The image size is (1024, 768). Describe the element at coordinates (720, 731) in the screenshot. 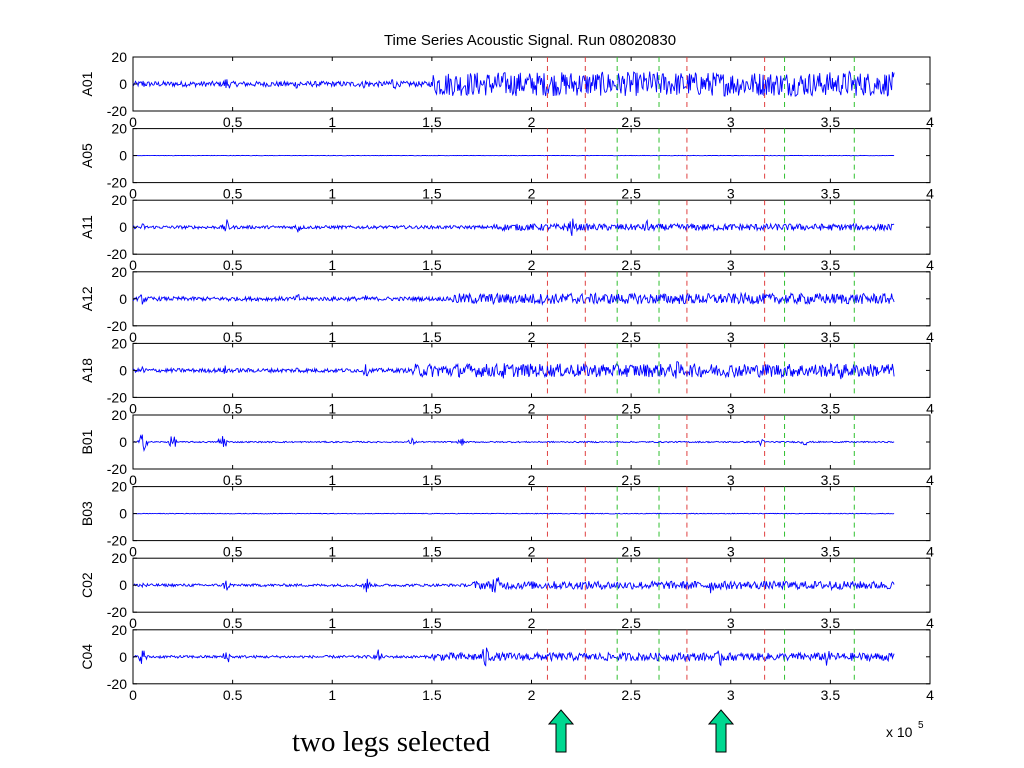

I see `selection-arrow-icon` at that location.